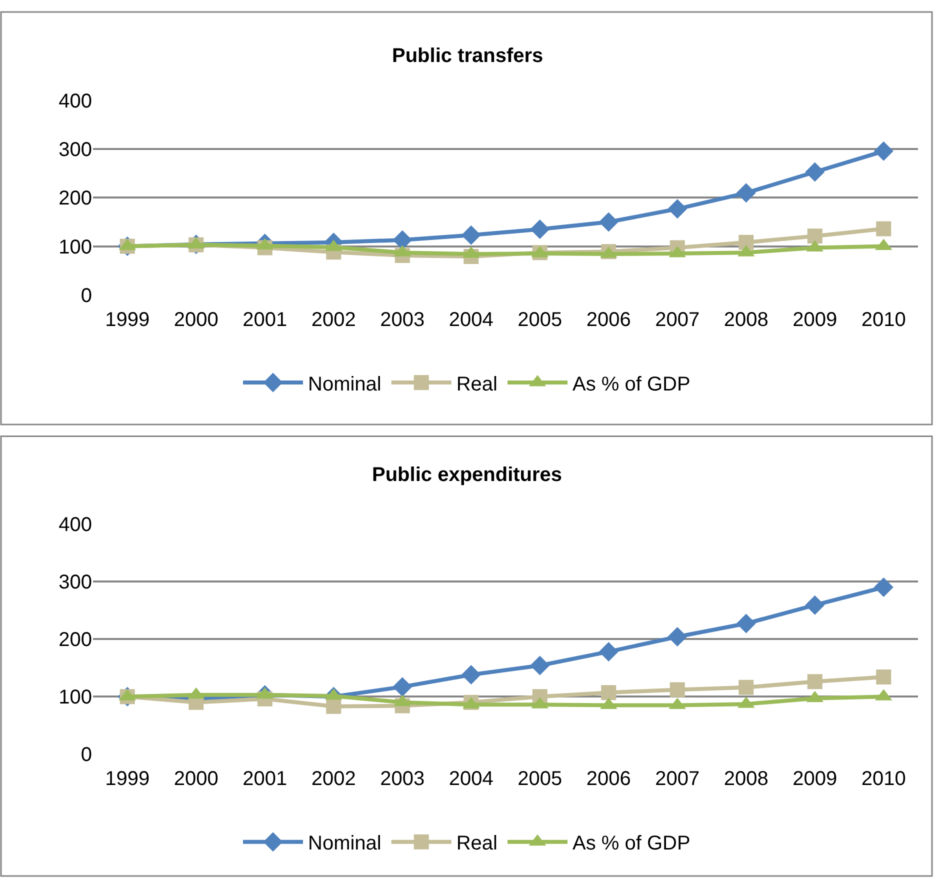 The height and width of the screenshot is (890, 934). What do you see at coordinates (468, 56) in the screenshot?
I see `chart-title: Public transfers` at bounding box center [468, 56].